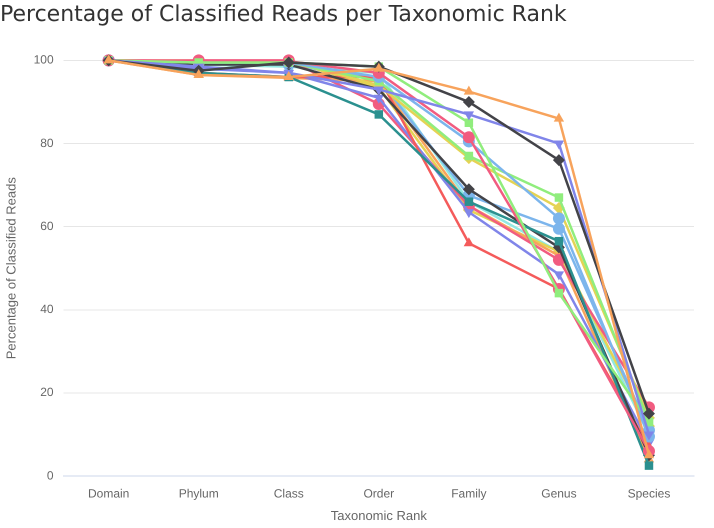 The width and height of the screenshot is (714, 528). Describe the element at coordinates (47, 225) in the screenshot. I see `y-tick-label: 60` at that location.